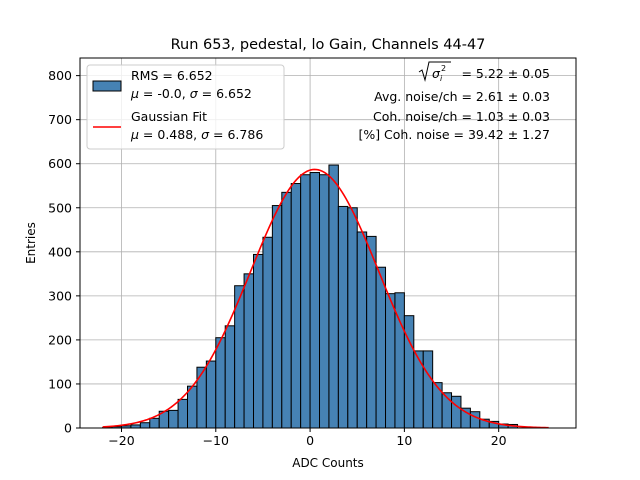  Describe the element at coordinates (60, 383) in the screenshot. I see `y-tick-label: 100` at that location.